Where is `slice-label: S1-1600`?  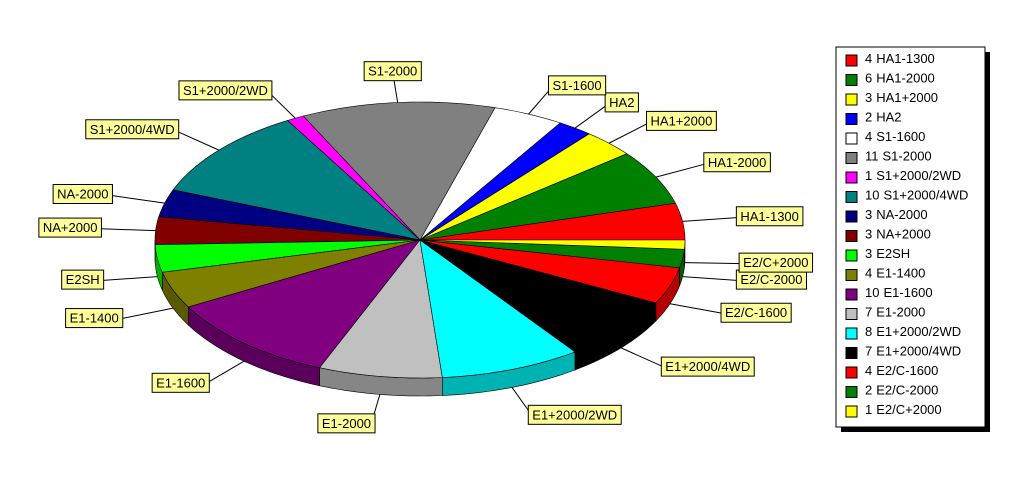 slice-label: S1-1600 is located at coordinates (577, 85).